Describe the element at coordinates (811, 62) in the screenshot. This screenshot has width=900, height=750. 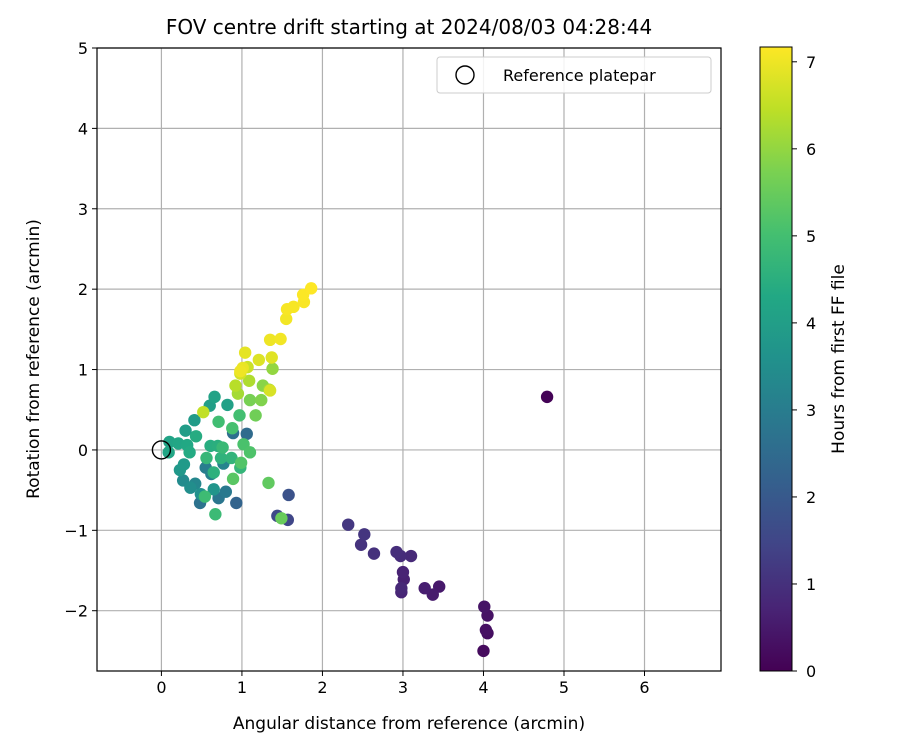
I see `colorbar-tick-label: 7` at that location.